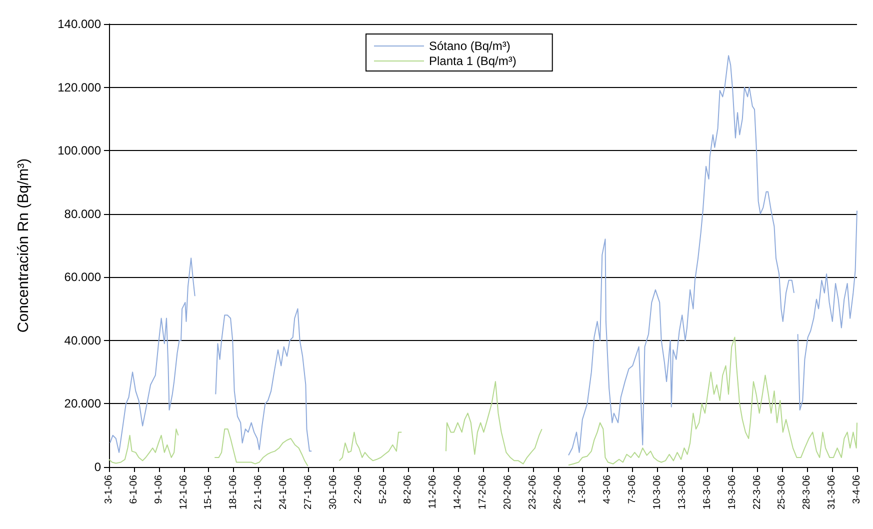 The image size is (873, 529). I want to click on x-tick-label: 27-1-06, so click(308, 492).